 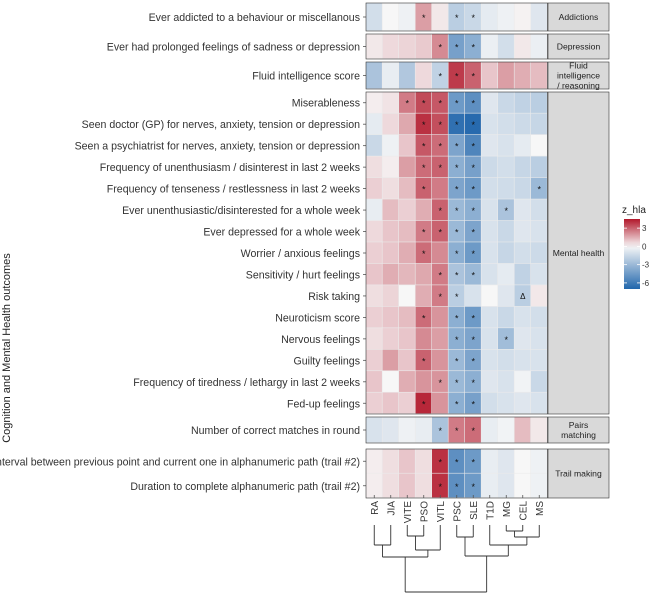 What do you see at coordinates (523, 511) in the screenshot?
I see `x-tick-label: CEL` at bounding box center [523, 511].